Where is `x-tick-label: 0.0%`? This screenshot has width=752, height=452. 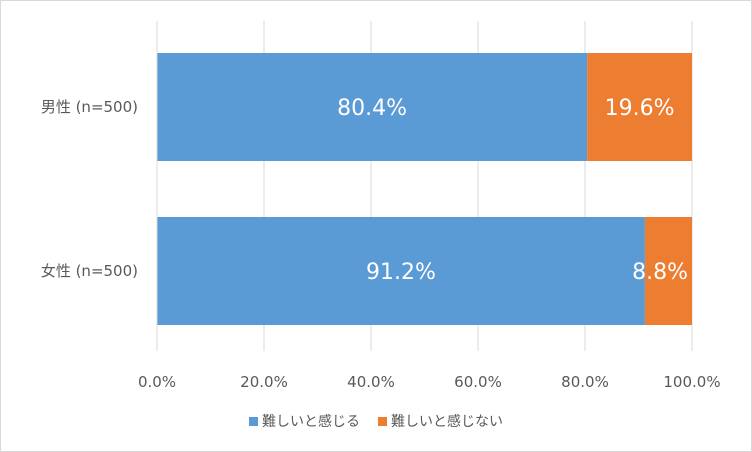 x-tick-label: 0.0% is located at coordinates (157, 382).